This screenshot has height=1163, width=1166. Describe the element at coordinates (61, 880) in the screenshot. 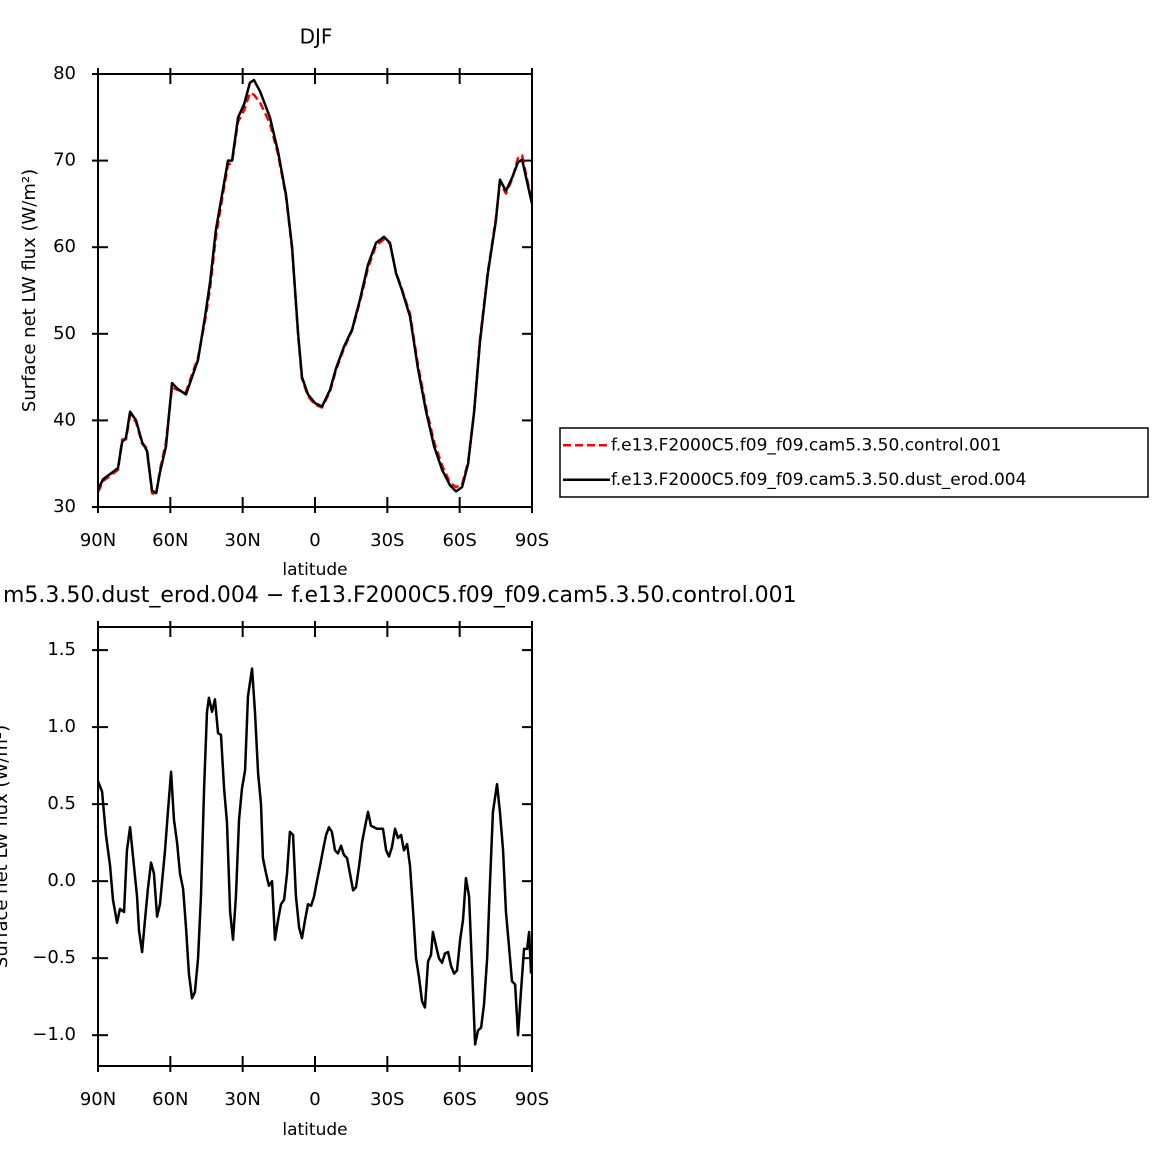

I see `y-tick-label: 0.0` at that location.